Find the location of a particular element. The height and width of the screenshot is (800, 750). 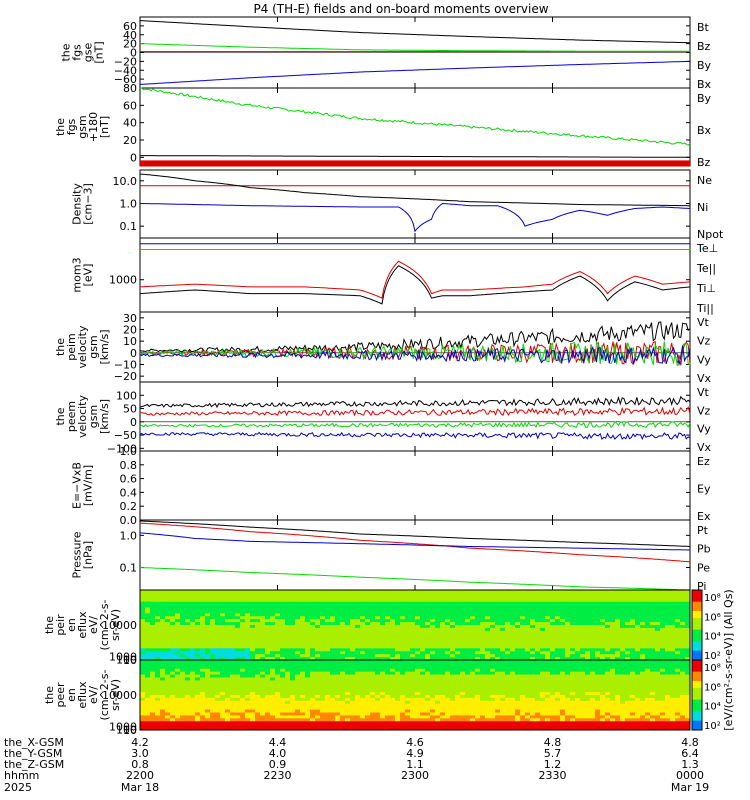

colorbar-cell is located at coordinates (697, 657).